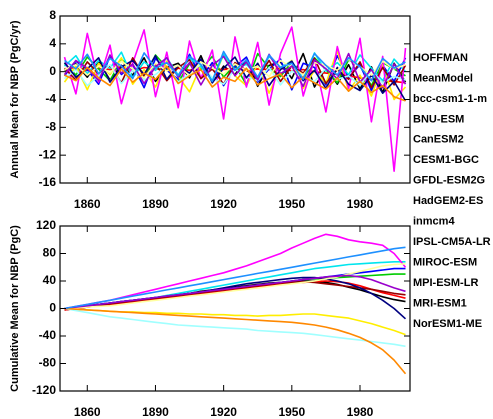 This screenshot has height=419, width=493. What do you see at coordinates (445, 283) in the screenshot?
I see `legend-entry: MPI-ESM-LR` at bounding box center [445, 283].